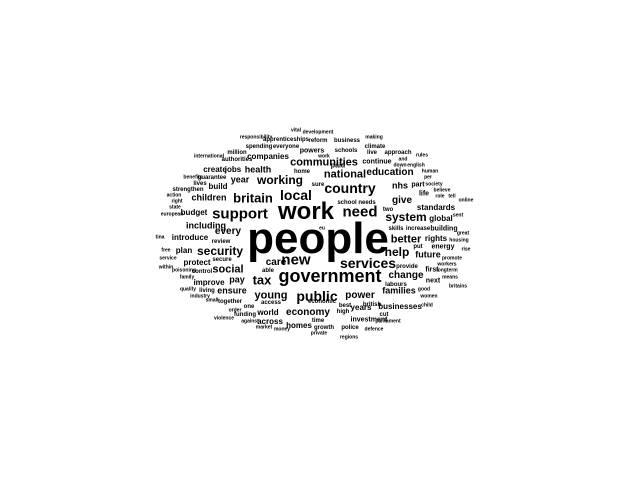 Image resolution: width=640 pixels, height=480 pixels. Describe the element at coordinates (317, 296) in the screenshot. I see `cloud-word-public: public` at that location.